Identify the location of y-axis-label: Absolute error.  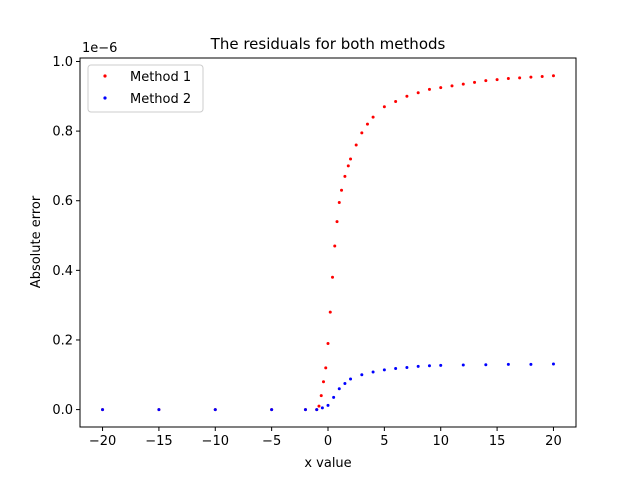
(36, 241).